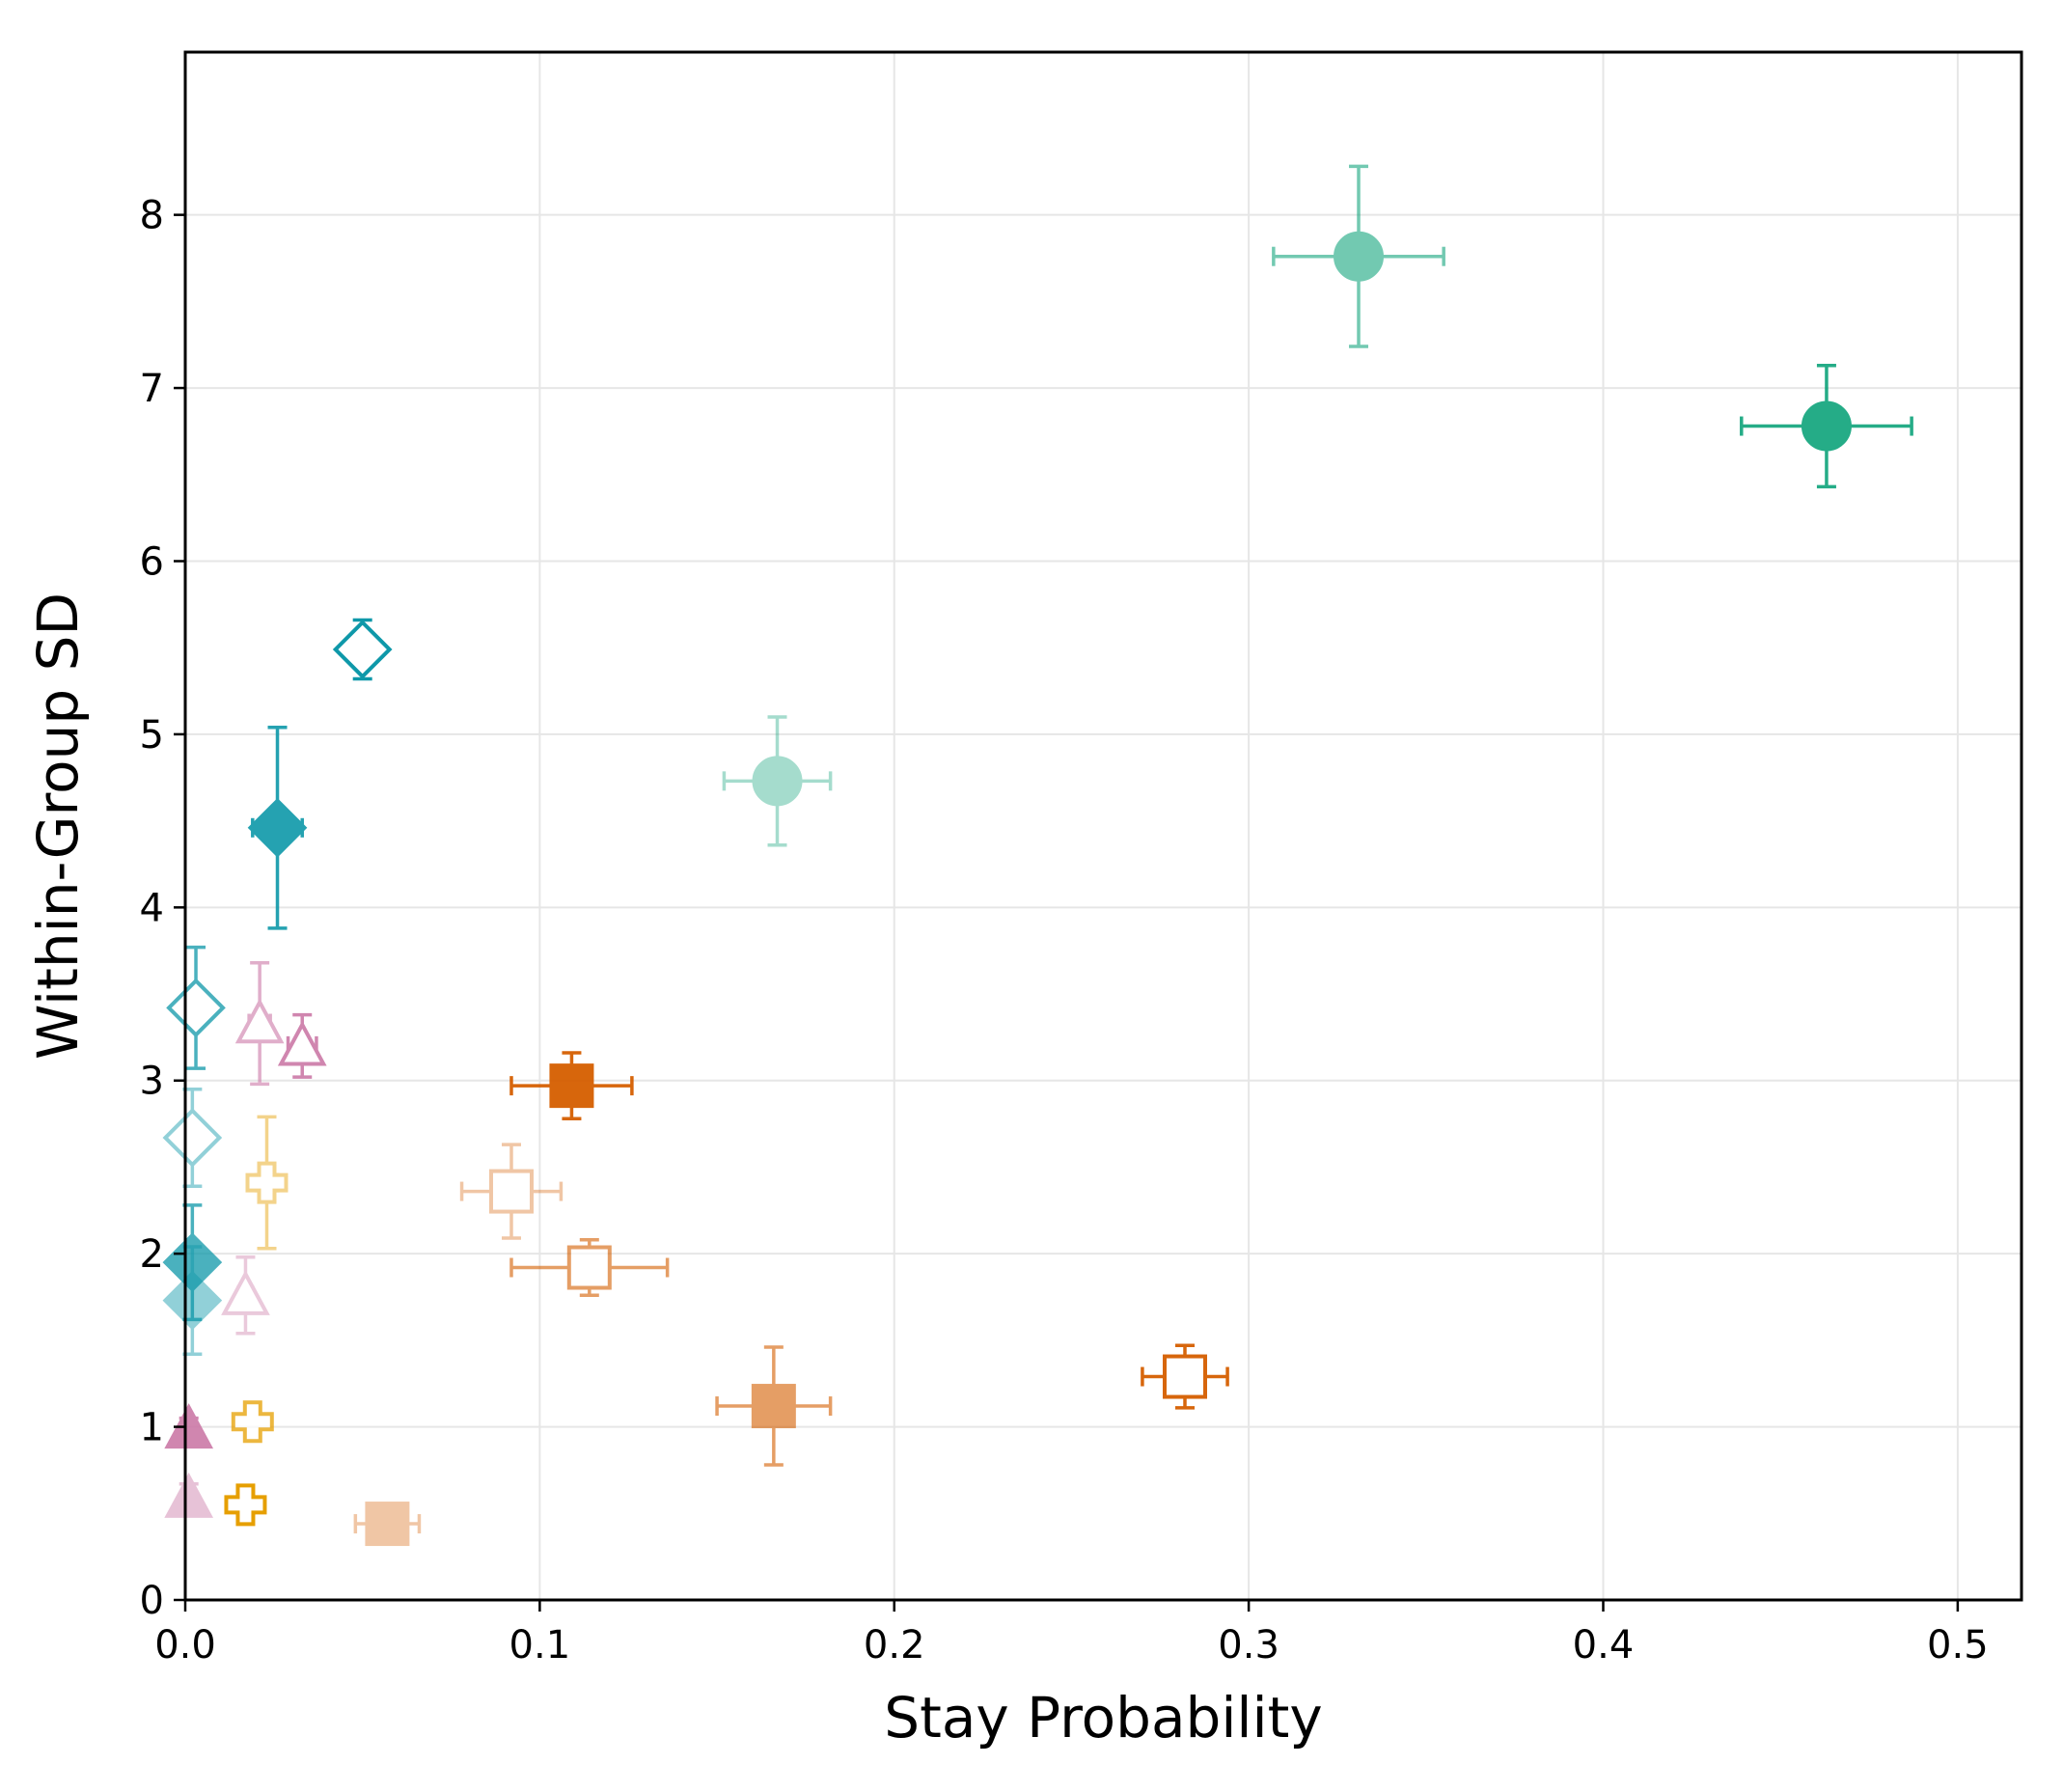  What do you see at coordinates (152, 216) in the screenshot?
I see `y-tick-label: 8` at bounding box center [152, 216].